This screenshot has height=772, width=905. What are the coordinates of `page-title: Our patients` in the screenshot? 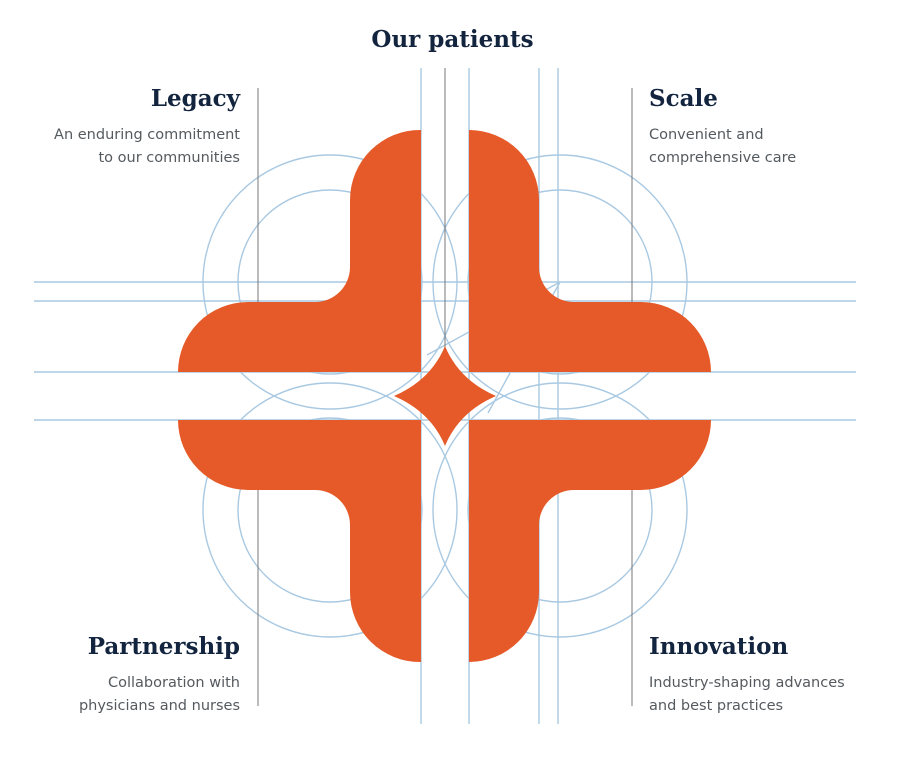 It's located at (452, 39).